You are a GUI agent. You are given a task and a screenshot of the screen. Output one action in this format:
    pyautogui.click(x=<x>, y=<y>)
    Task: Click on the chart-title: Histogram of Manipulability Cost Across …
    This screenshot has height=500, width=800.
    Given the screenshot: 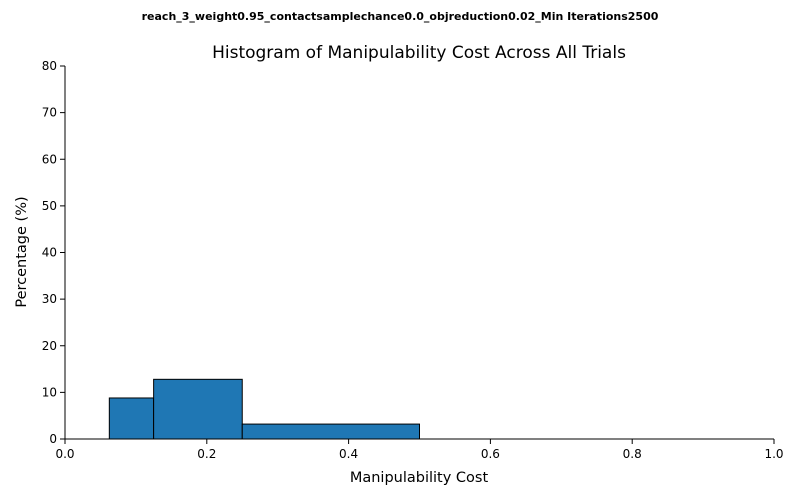 What is the action you would take?
    pyautogui.click(x=419, y=53)
    